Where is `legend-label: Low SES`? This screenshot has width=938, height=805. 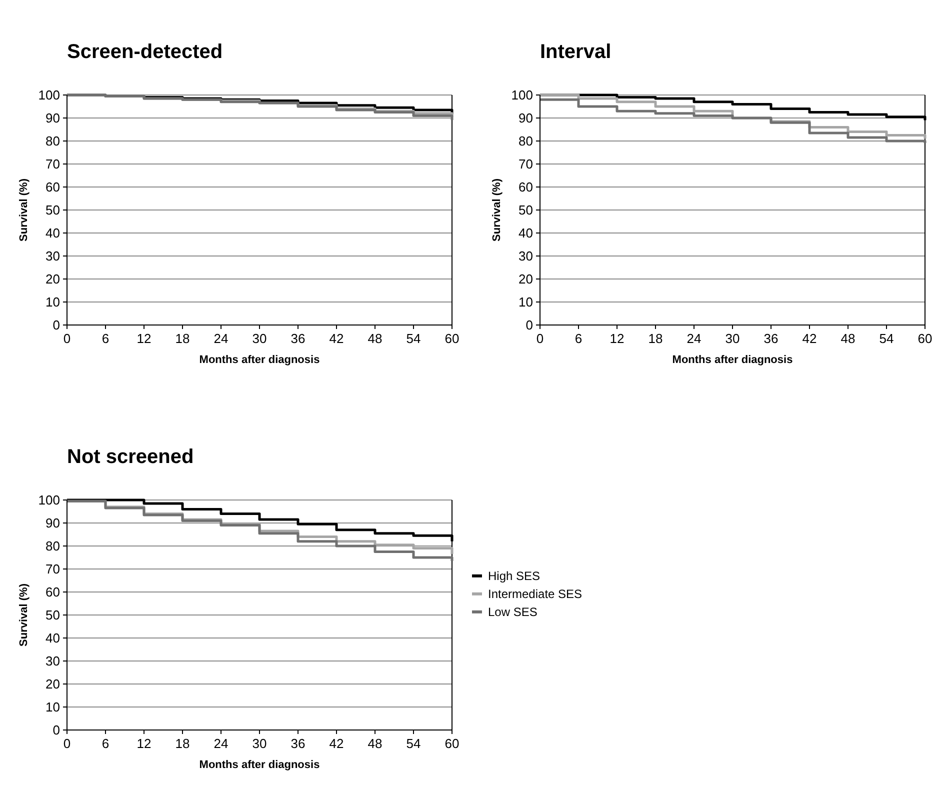 legend-label: Low SES is located at coordinates (513, 612).